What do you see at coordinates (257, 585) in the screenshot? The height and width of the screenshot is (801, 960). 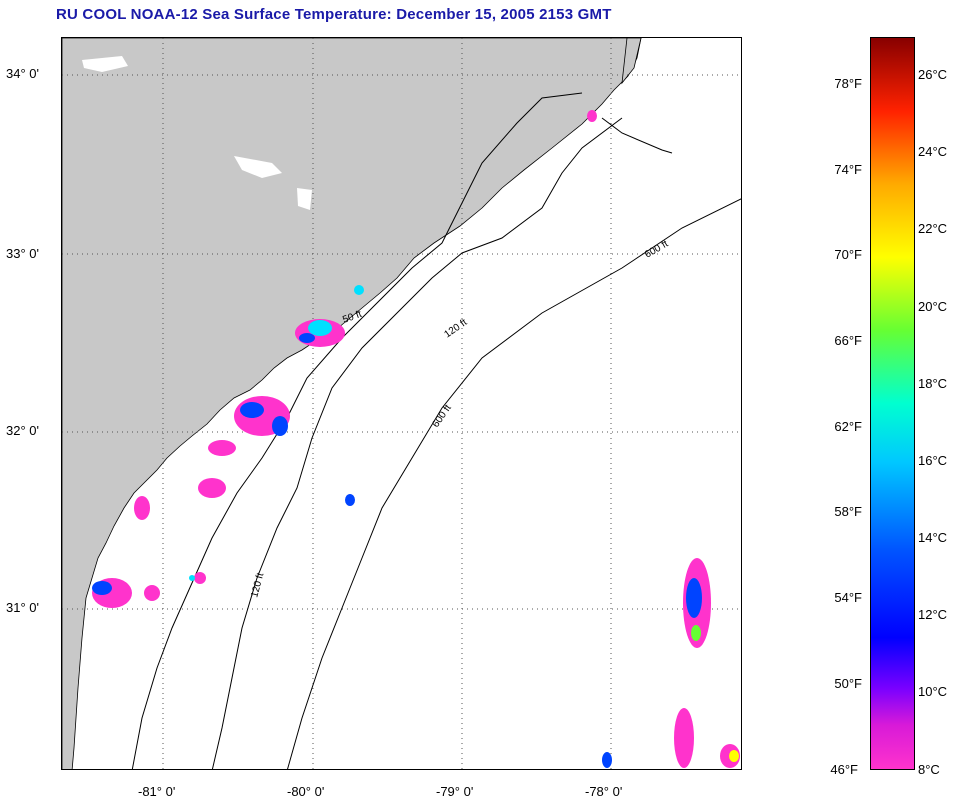 I see `depth-label-120ft-south: 120 ft` at bounding box center [257, 585].